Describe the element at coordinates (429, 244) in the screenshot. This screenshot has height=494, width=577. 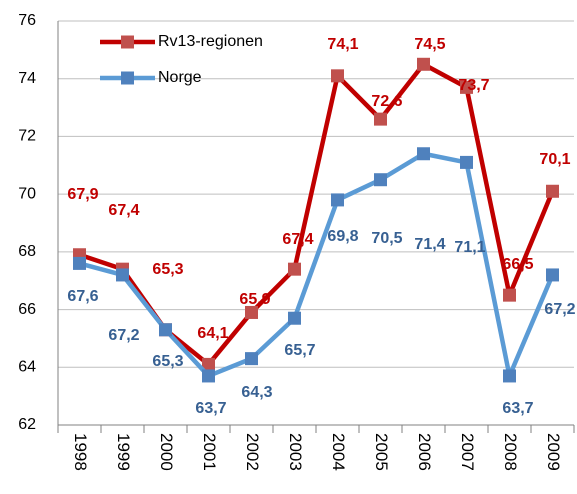
I see `data-label: 71,4` at that location.